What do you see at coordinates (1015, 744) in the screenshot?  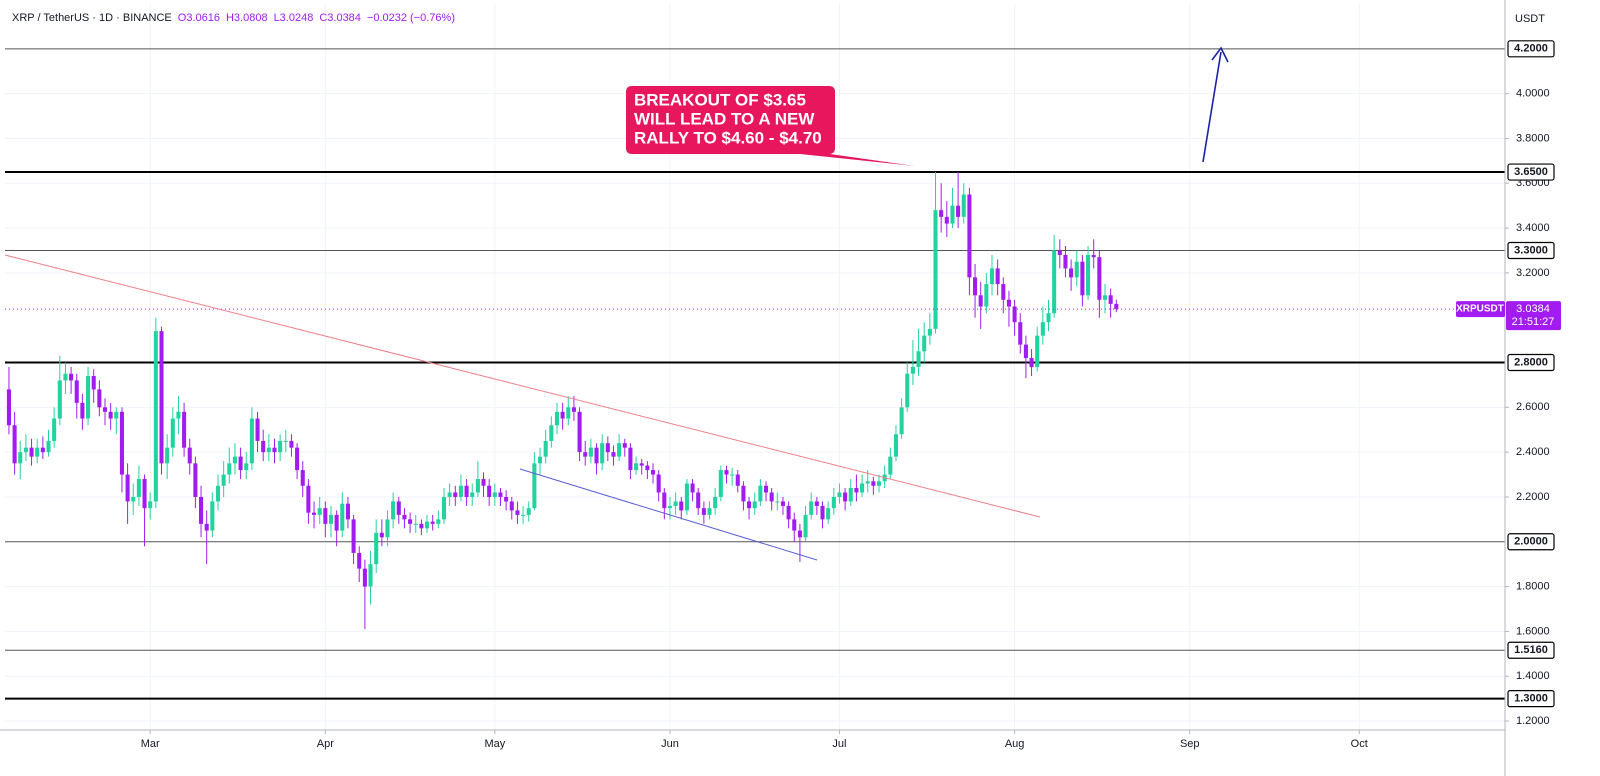 I see `x-tick-label: Aug` at bounding box center [1015, 744].